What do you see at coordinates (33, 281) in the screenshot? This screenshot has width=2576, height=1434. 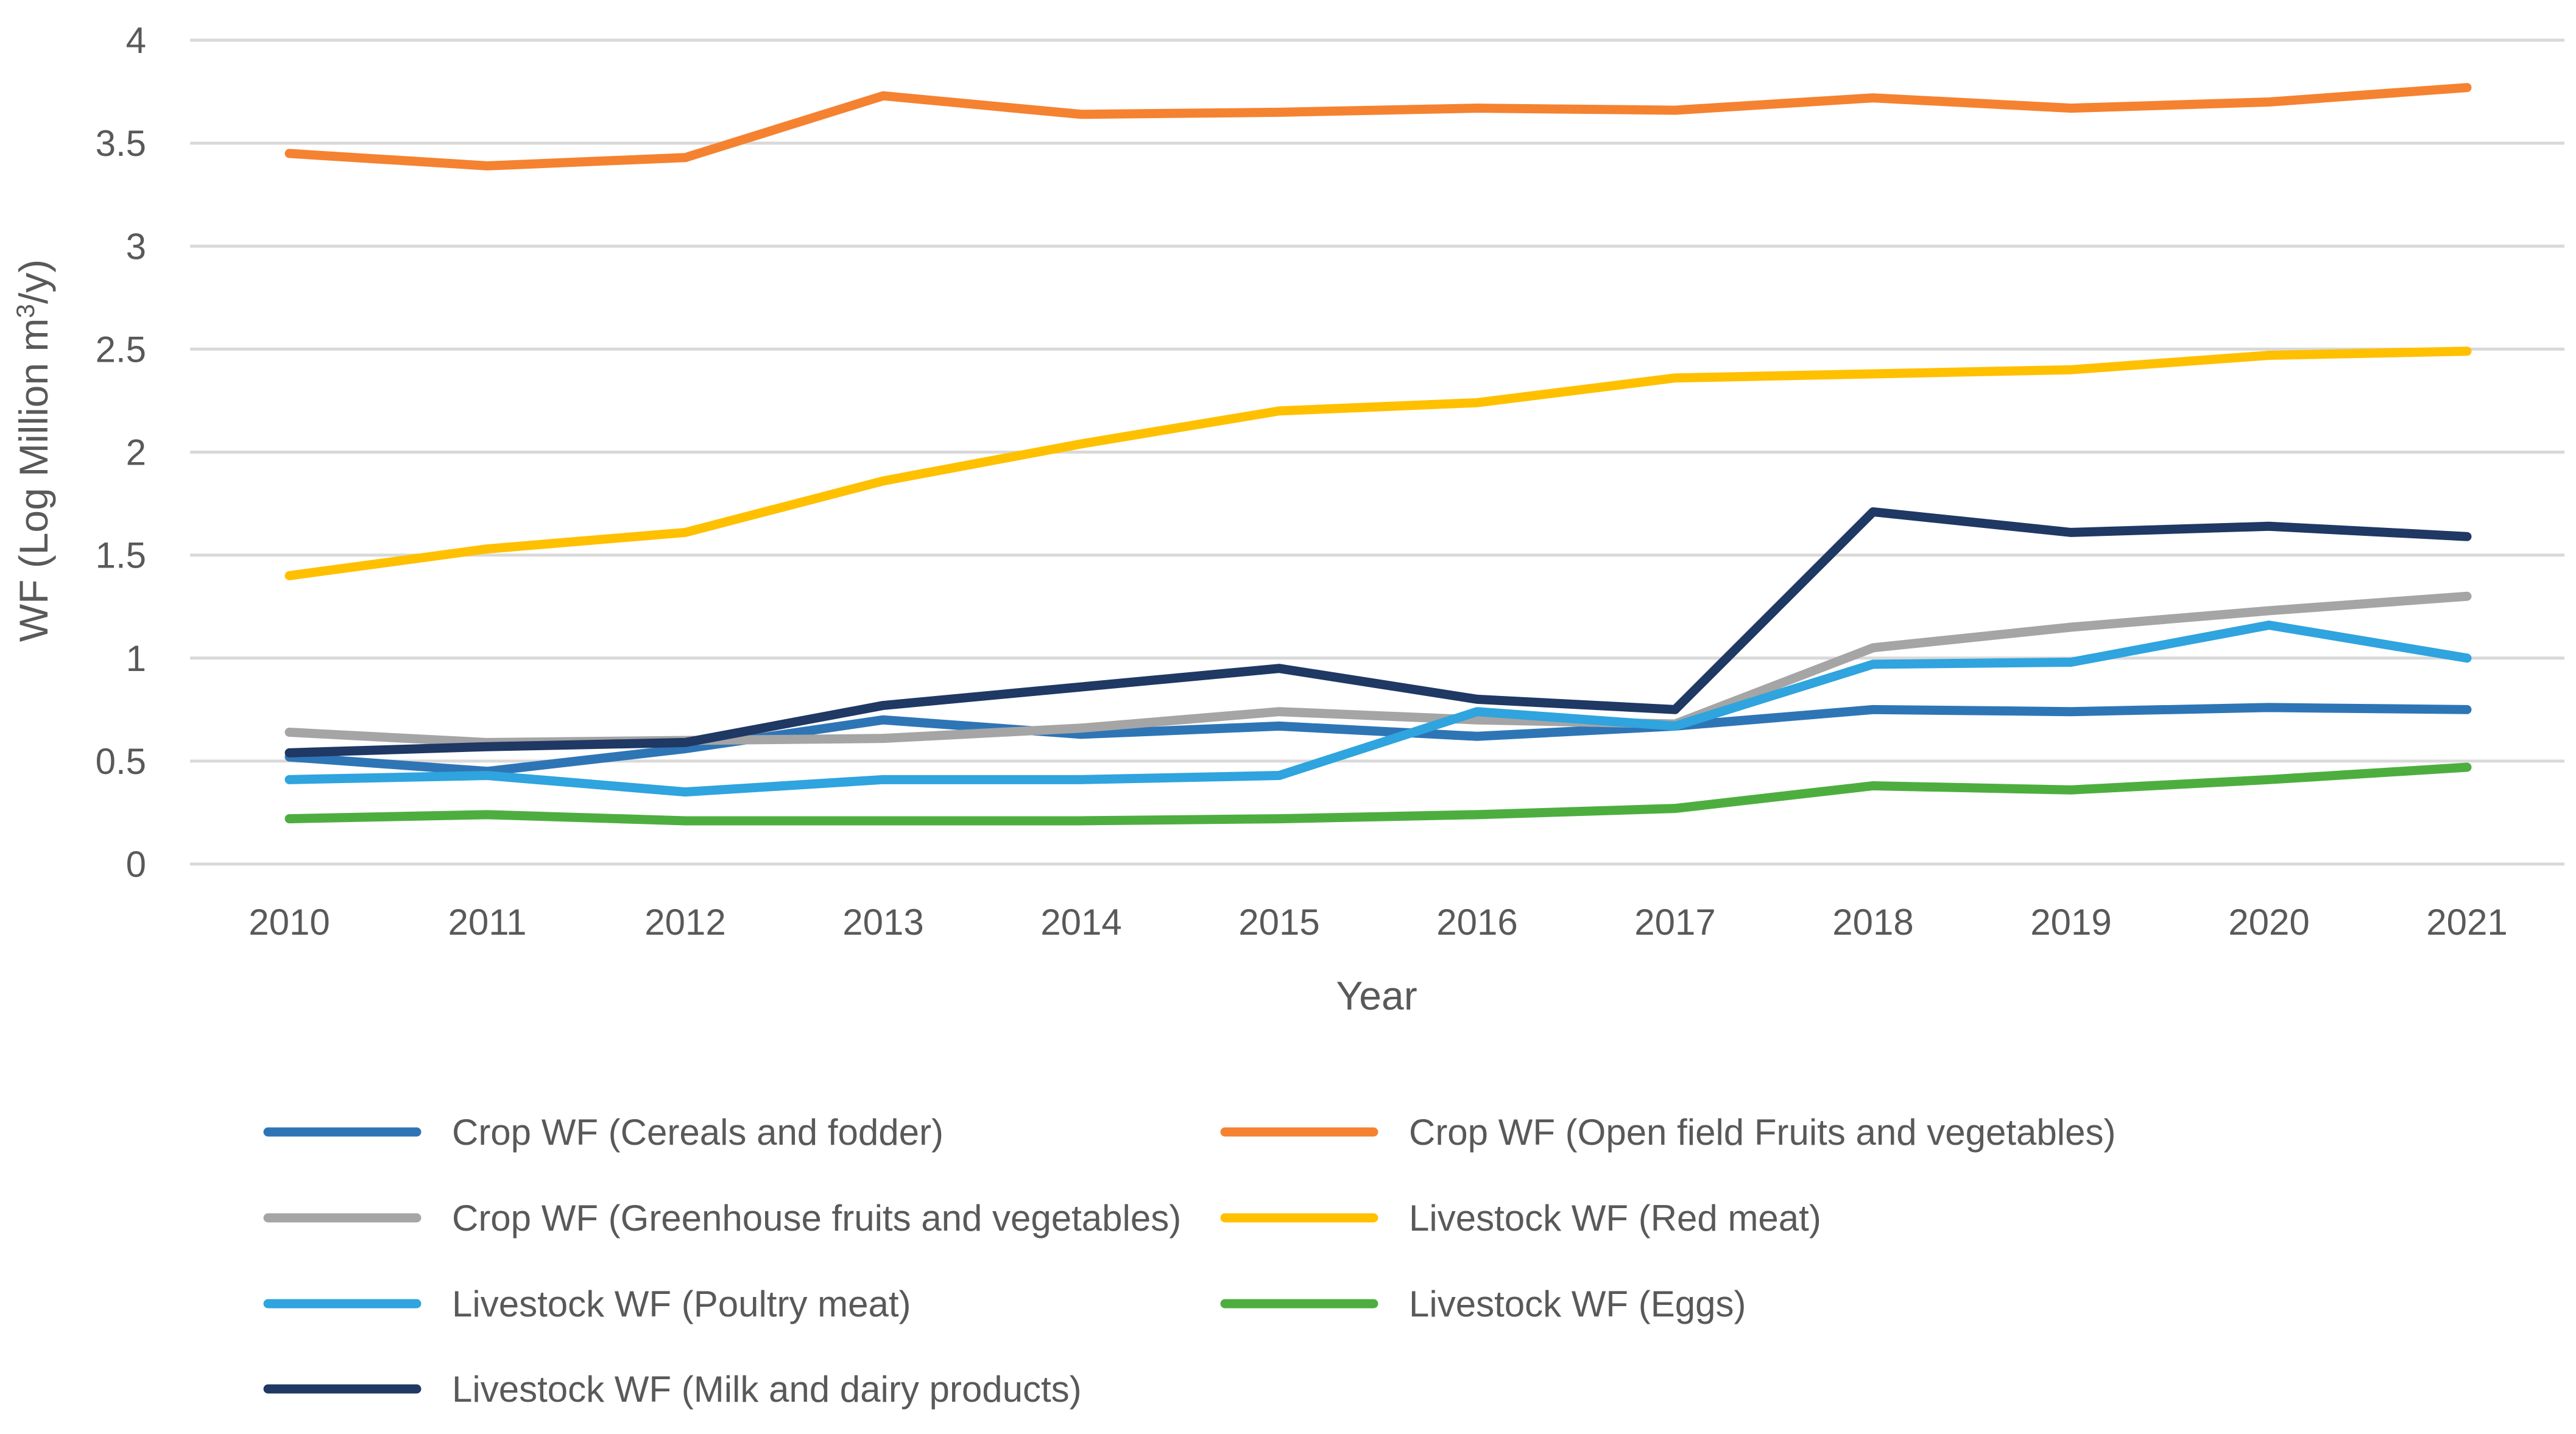 I see `y-axis-title-end: /y)` at bounding box center [33, 281].